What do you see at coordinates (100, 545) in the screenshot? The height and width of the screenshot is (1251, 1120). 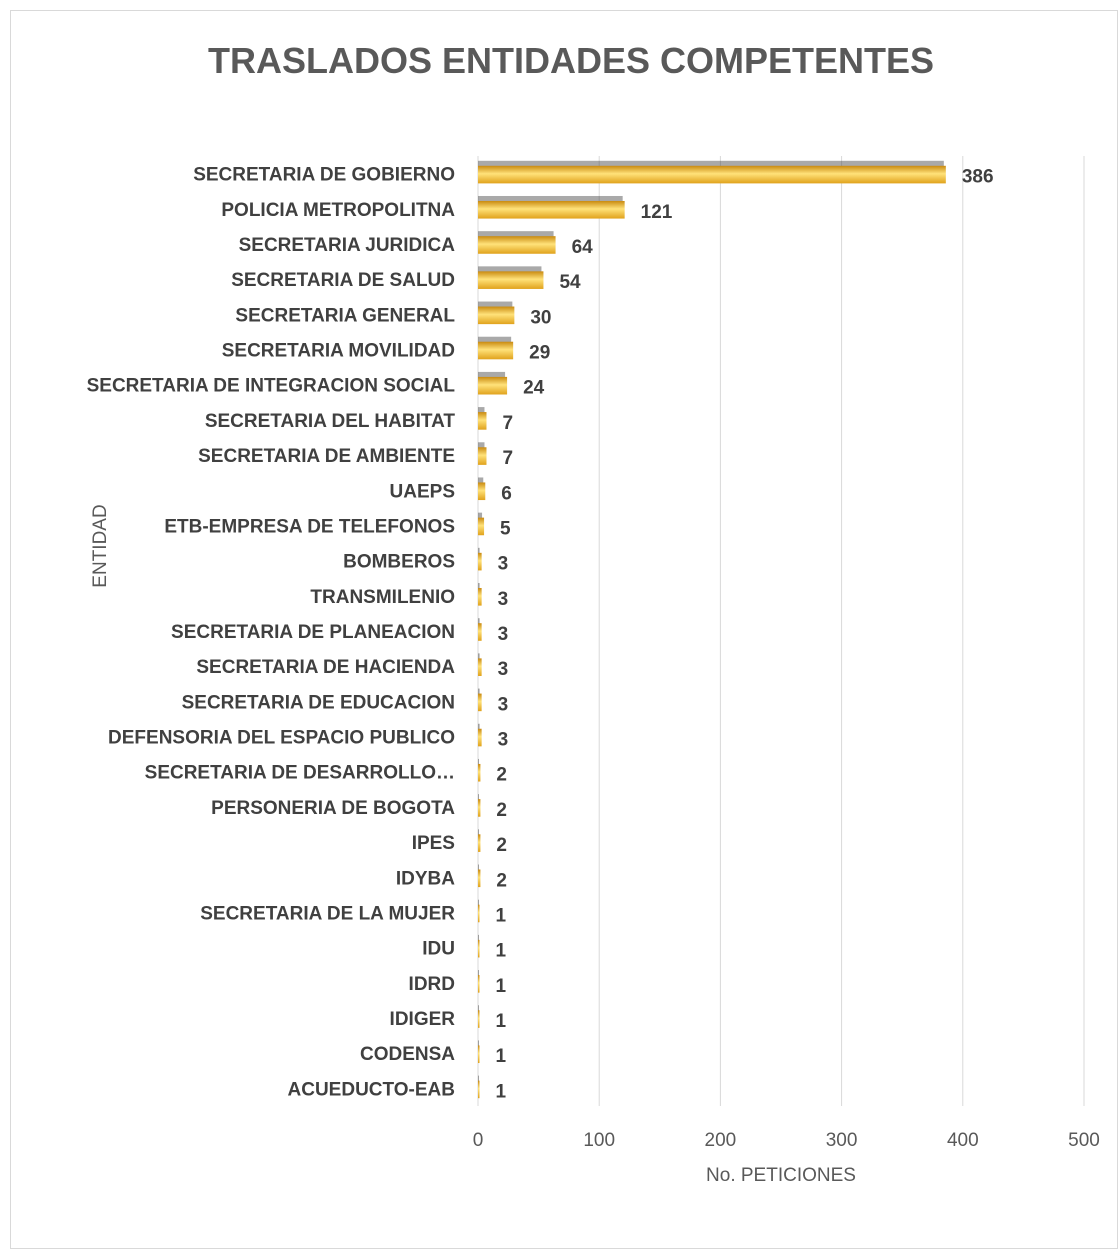 I see `y-axis-title: ENTIDAD` at bounding box center [100, 545].